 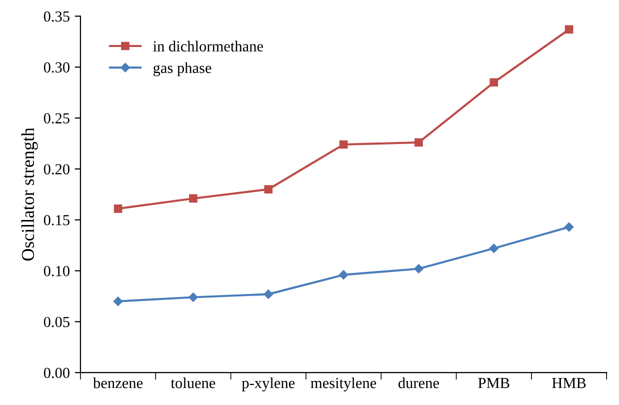 I want to click on x-tick-label: mesitylene, so click(x=343, y=384).